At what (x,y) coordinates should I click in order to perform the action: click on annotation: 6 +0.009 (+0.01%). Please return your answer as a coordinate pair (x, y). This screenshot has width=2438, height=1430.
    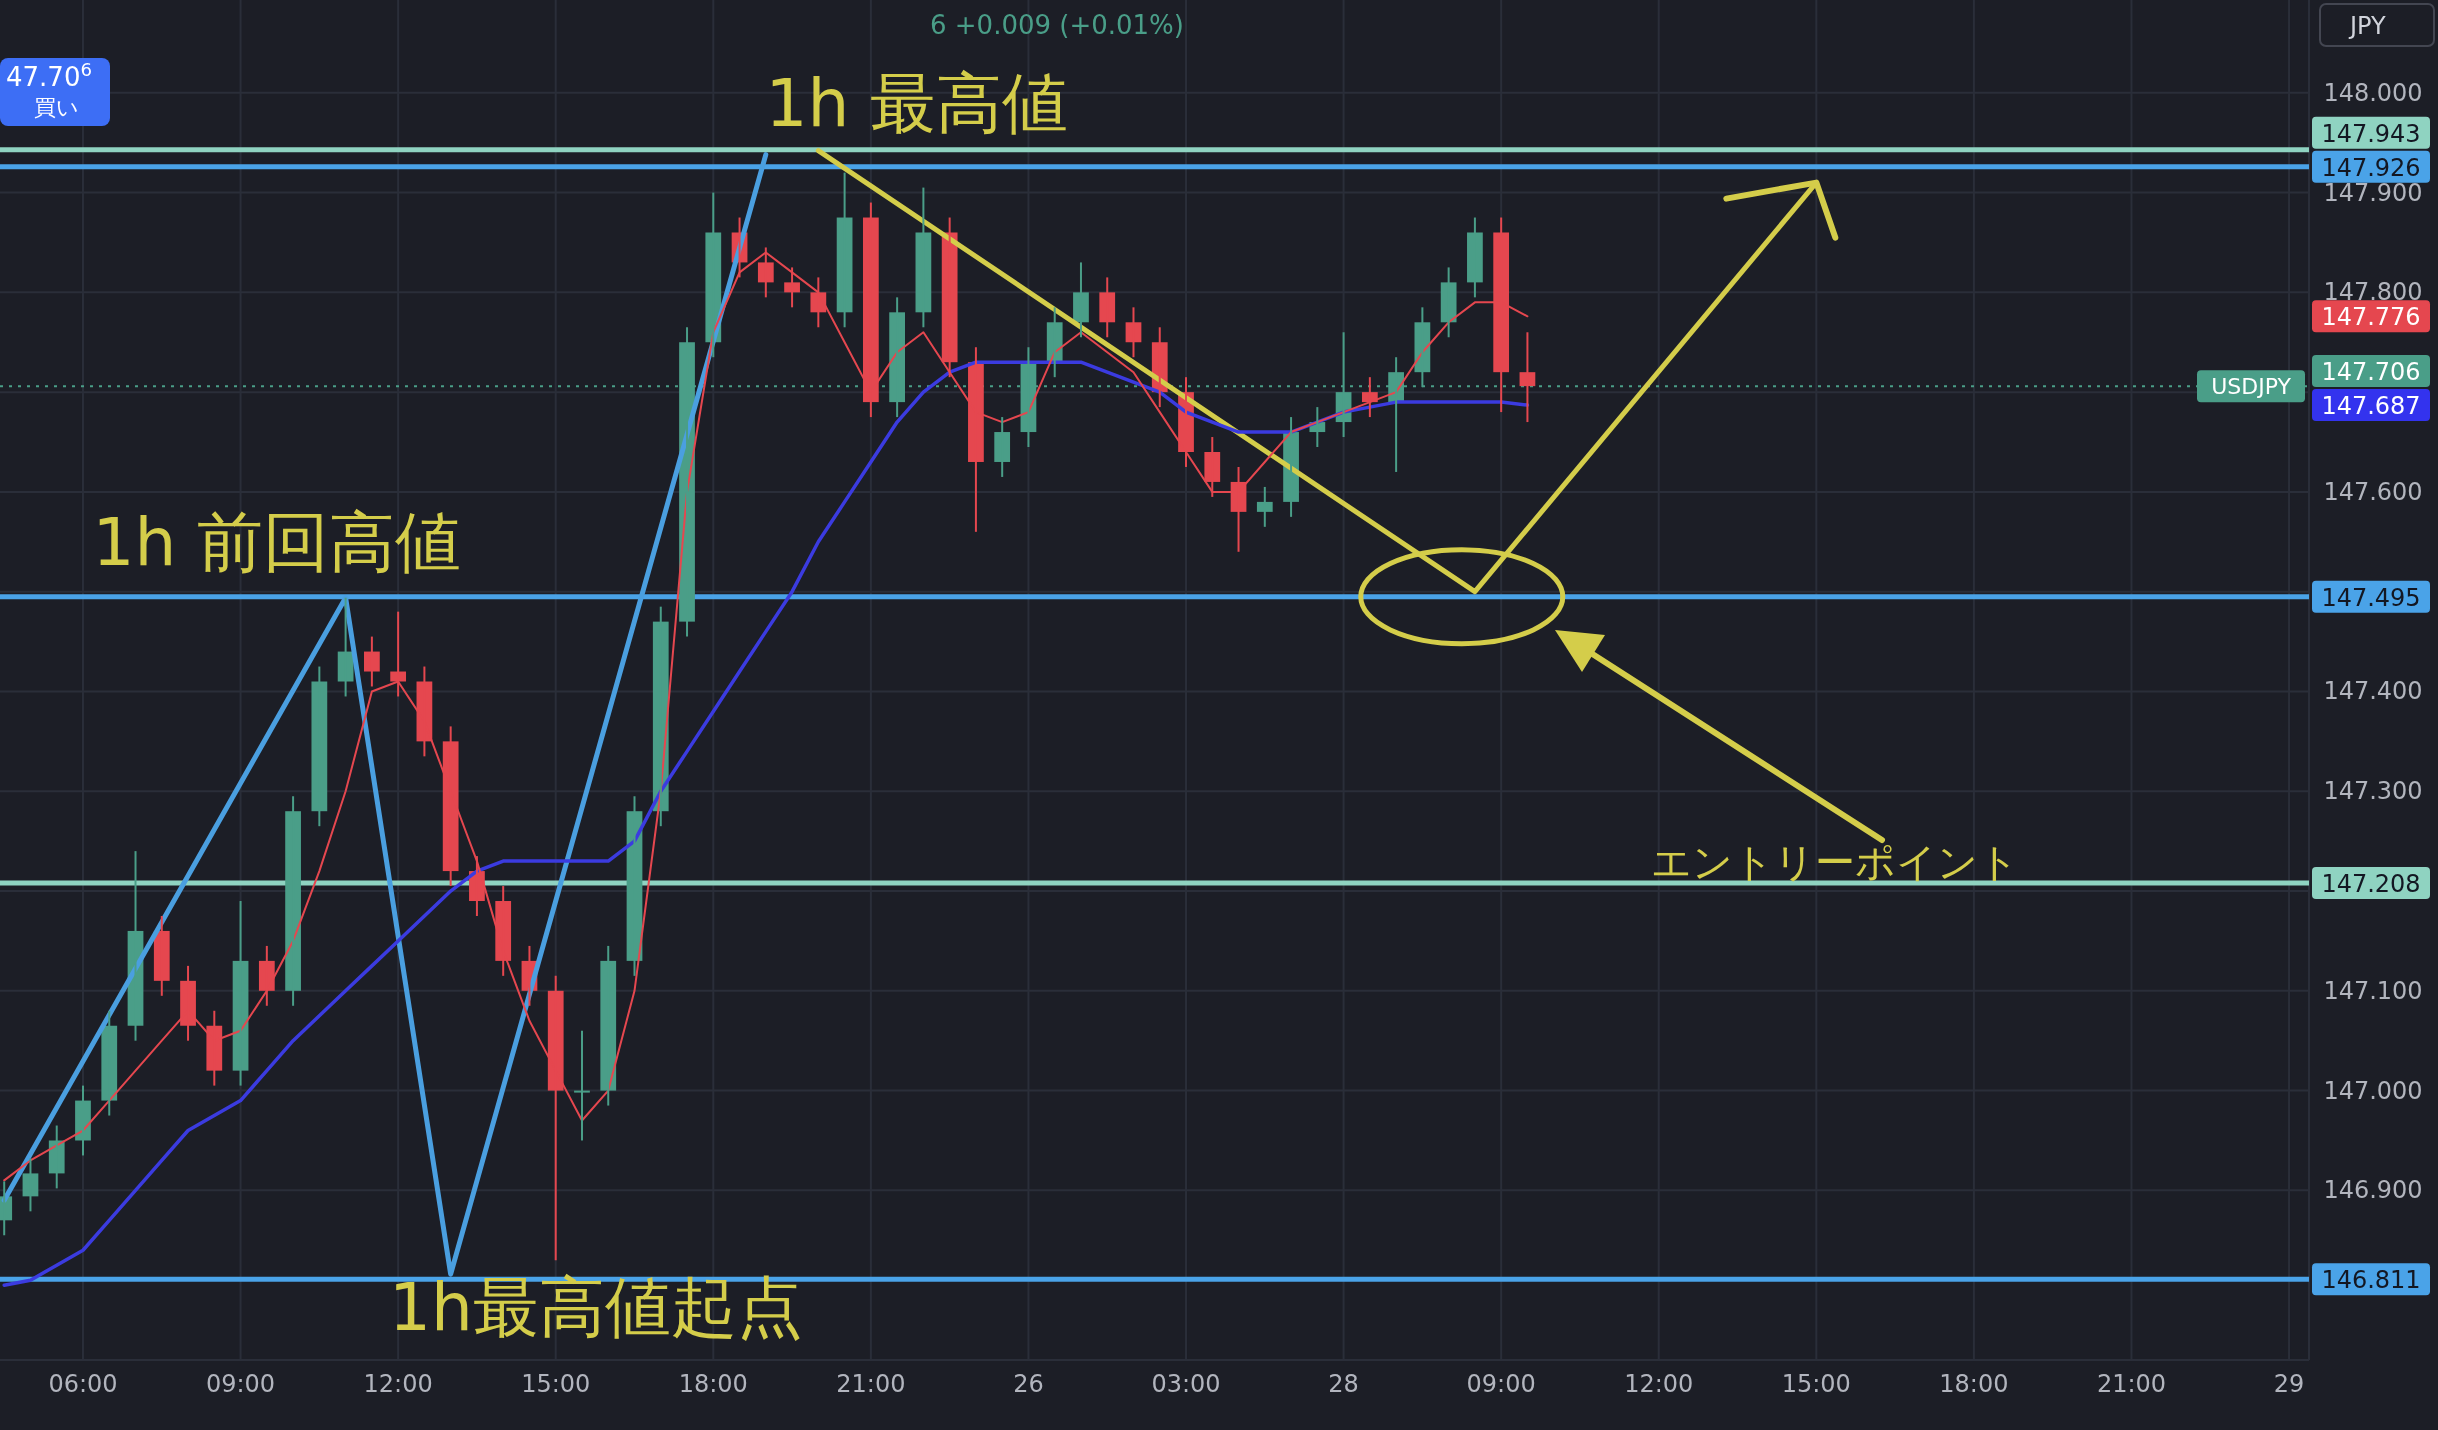
    Looking at the image, I should click on (1057, 25).